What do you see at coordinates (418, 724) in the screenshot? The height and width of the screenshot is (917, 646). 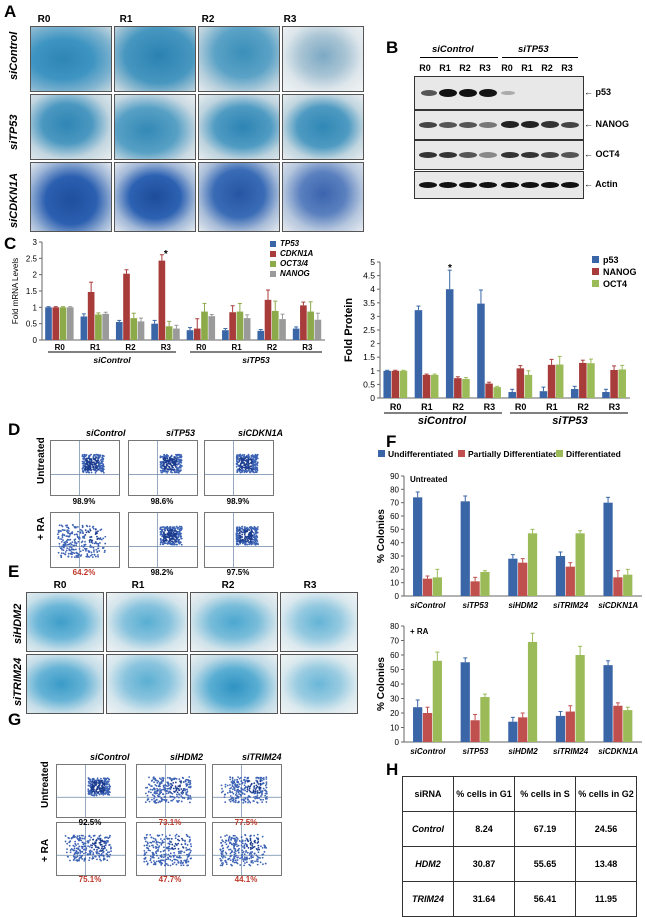 I see `bar-undifferentiated` at bounding box center [418, 724].